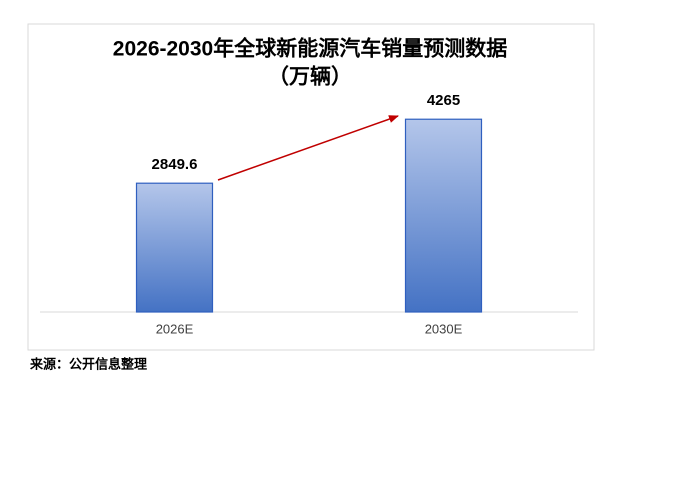 Image resolution: width=700 pixels, height=481 pixels. Describe the element at coordinates (443, 100) in the screenshot. I see `data-label: 4265` at that location.